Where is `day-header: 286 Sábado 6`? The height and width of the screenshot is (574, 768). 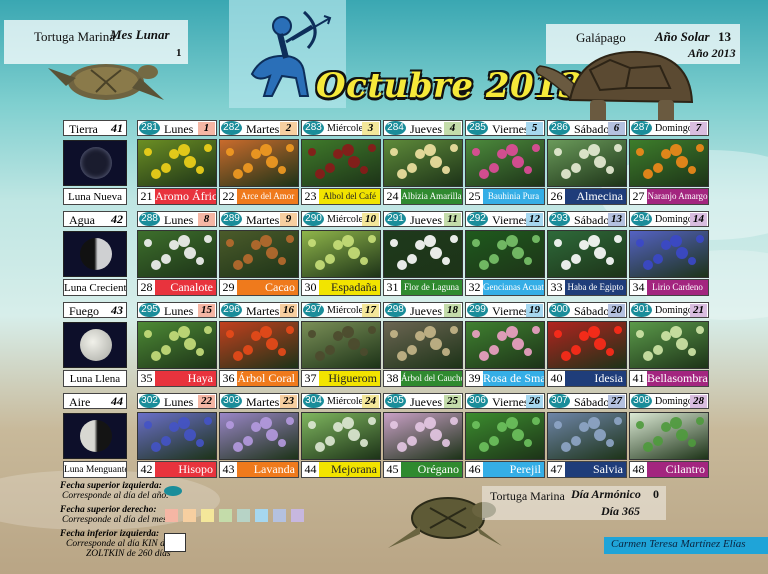 day-header: 286 Sábado 6 is located at coordinates (587, 128).